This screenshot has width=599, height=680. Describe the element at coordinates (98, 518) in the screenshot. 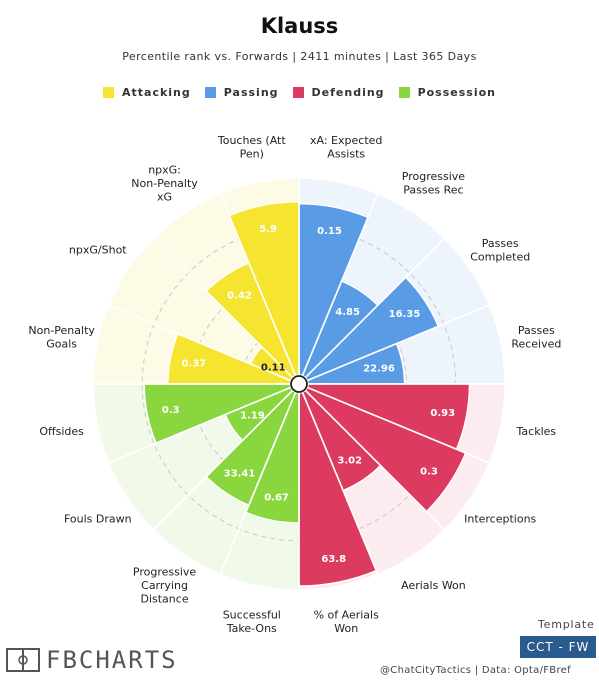

I see `category-label-fouls-drawn: Fouls Drawn` at that location.